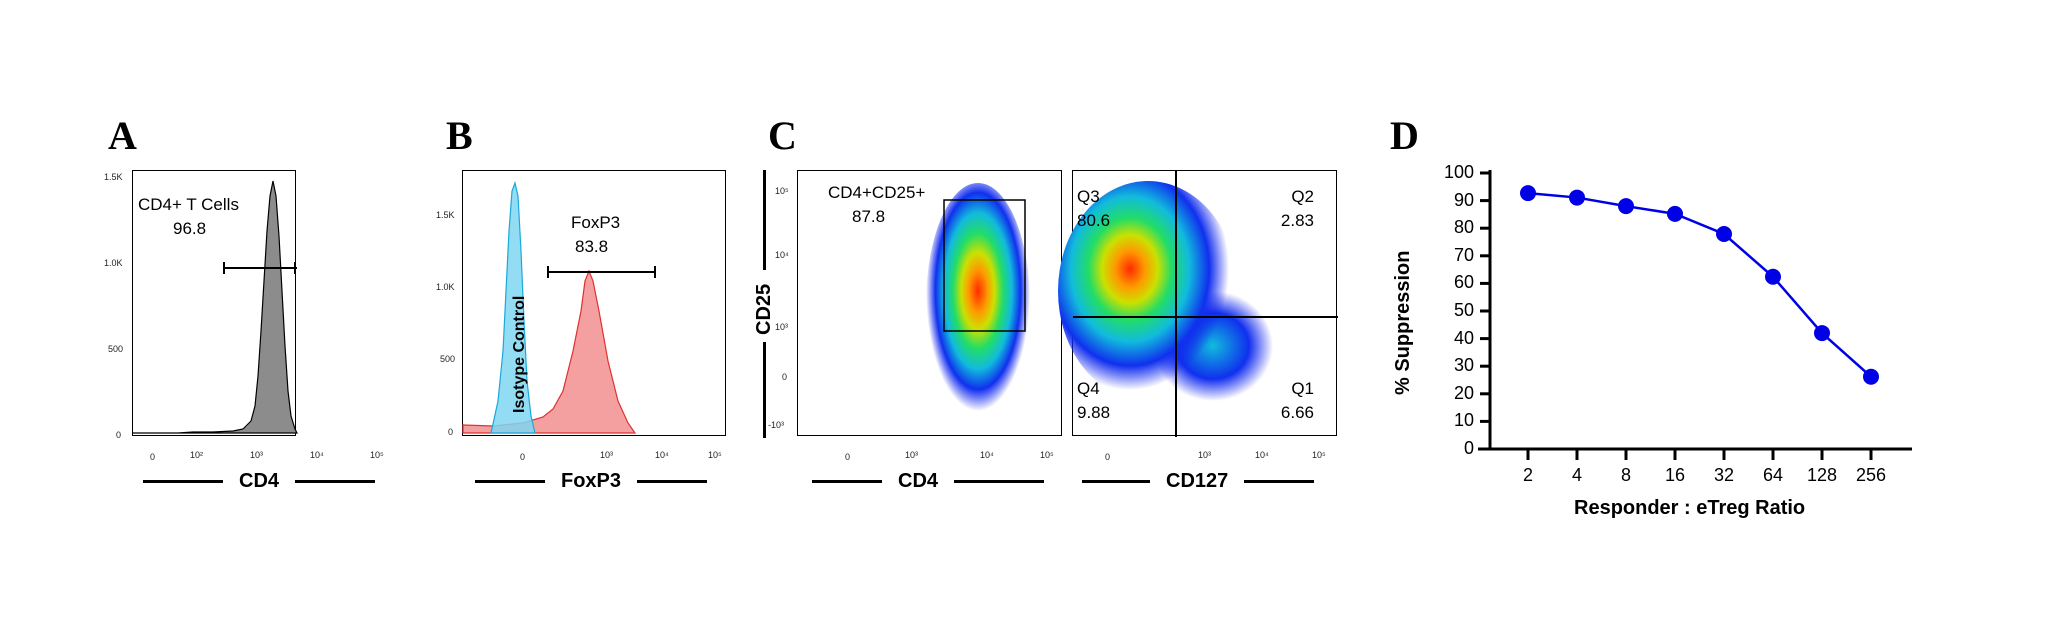 The image size is (2048, 633). I want to click on panel-c-ytick: -10³, so click(776, 425).